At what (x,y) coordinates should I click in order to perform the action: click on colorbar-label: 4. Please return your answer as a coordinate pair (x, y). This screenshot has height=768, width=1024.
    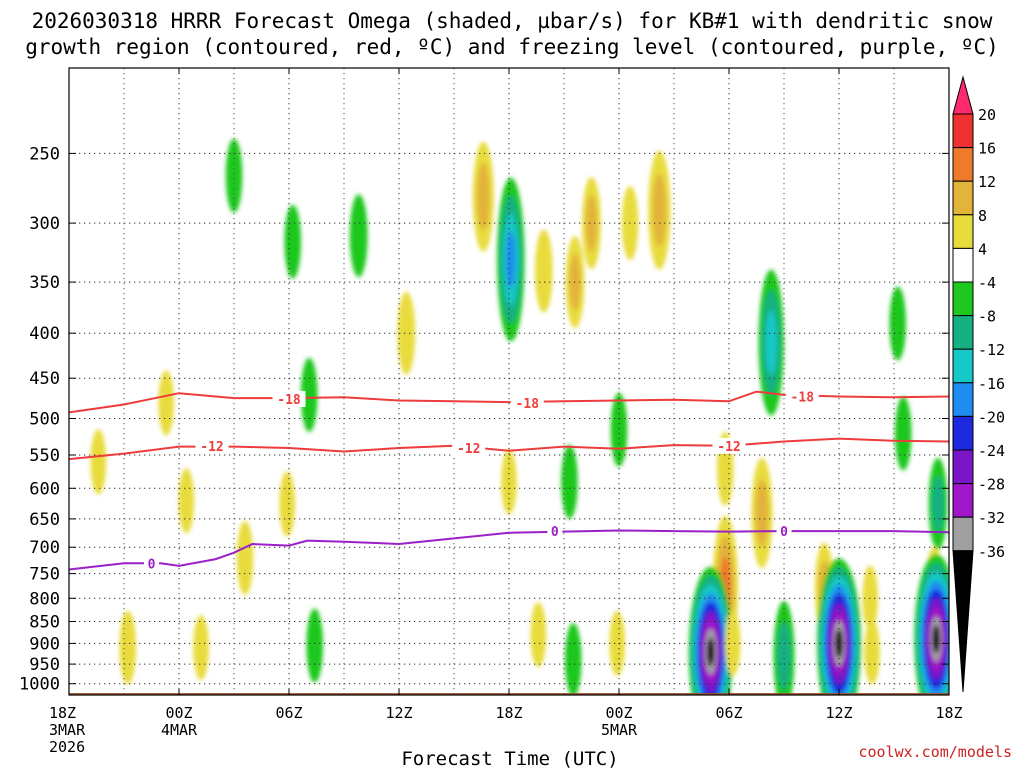
    Looking at the image, I should click on (982, 249).